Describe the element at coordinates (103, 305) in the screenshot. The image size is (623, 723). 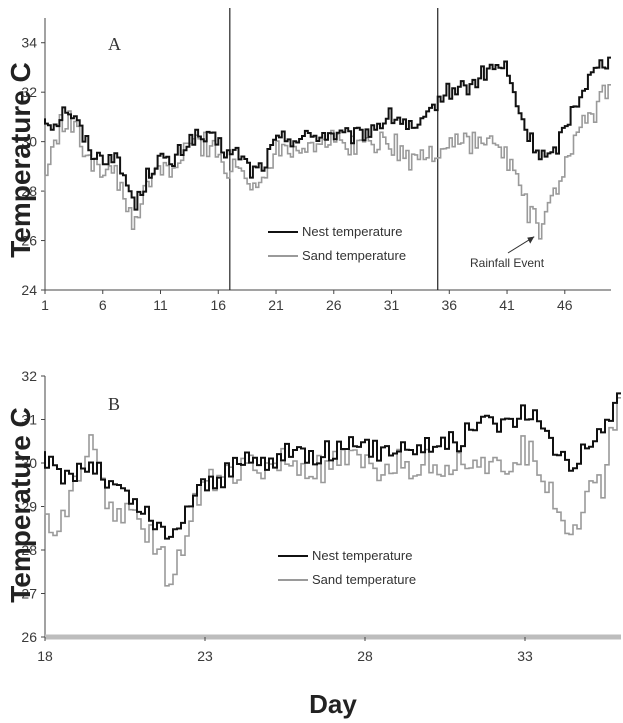
I see `x-tick-label: 6` at that location.